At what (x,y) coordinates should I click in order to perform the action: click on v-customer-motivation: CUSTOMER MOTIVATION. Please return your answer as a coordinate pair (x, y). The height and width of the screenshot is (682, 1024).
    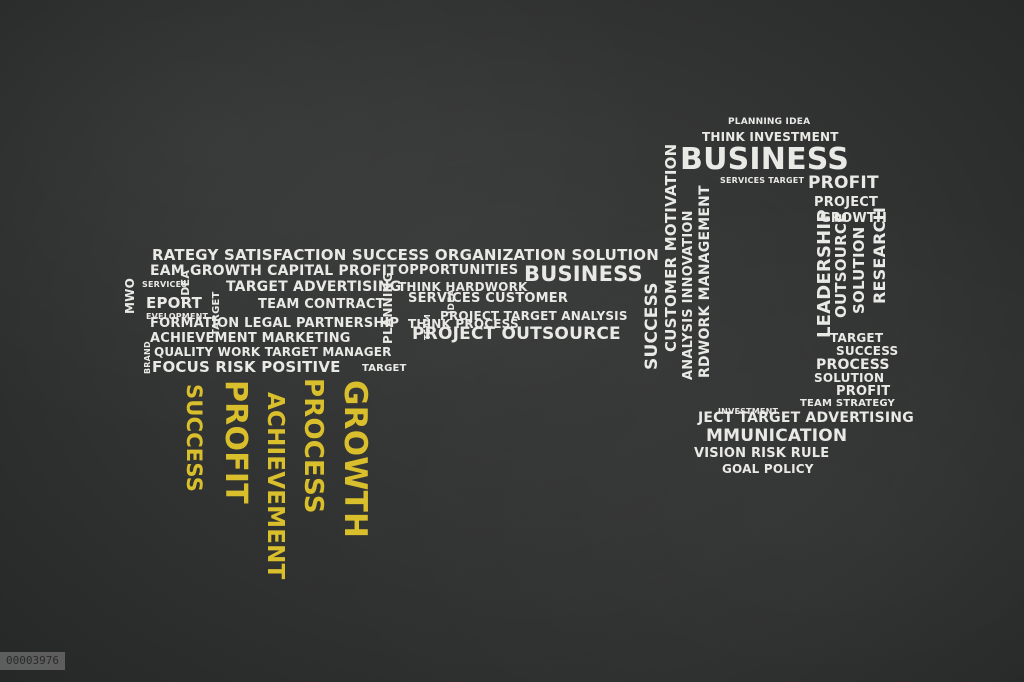
    Looking at the image, I should click on (671, 247).